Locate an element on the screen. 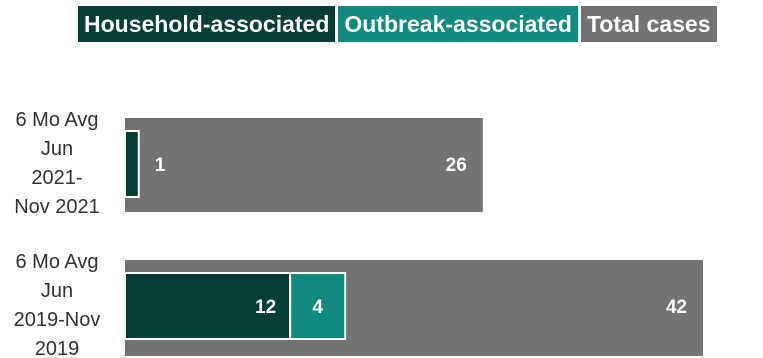 The width and height of the screenshot is (763, 358). bar-total is located at coordinates (304, 165).